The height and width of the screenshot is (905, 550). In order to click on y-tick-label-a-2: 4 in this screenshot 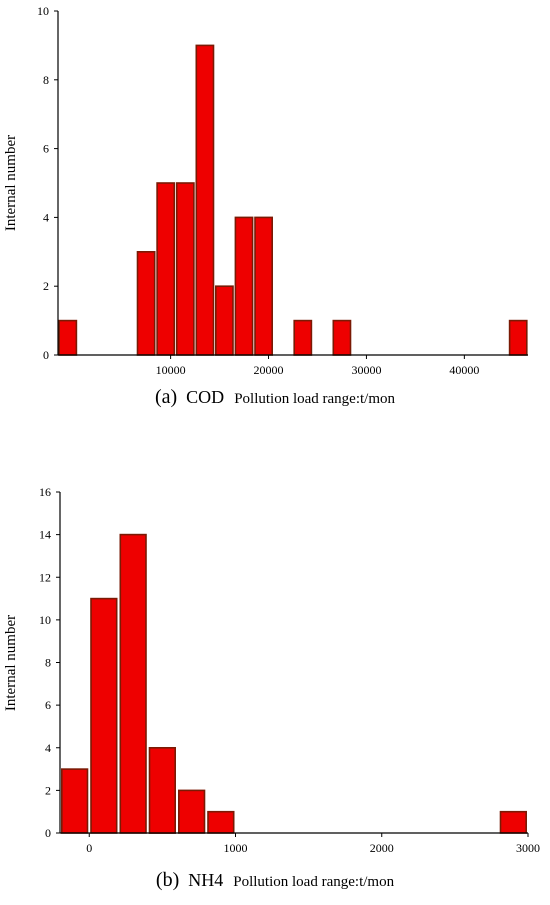, I will do `click(46, 217)`.